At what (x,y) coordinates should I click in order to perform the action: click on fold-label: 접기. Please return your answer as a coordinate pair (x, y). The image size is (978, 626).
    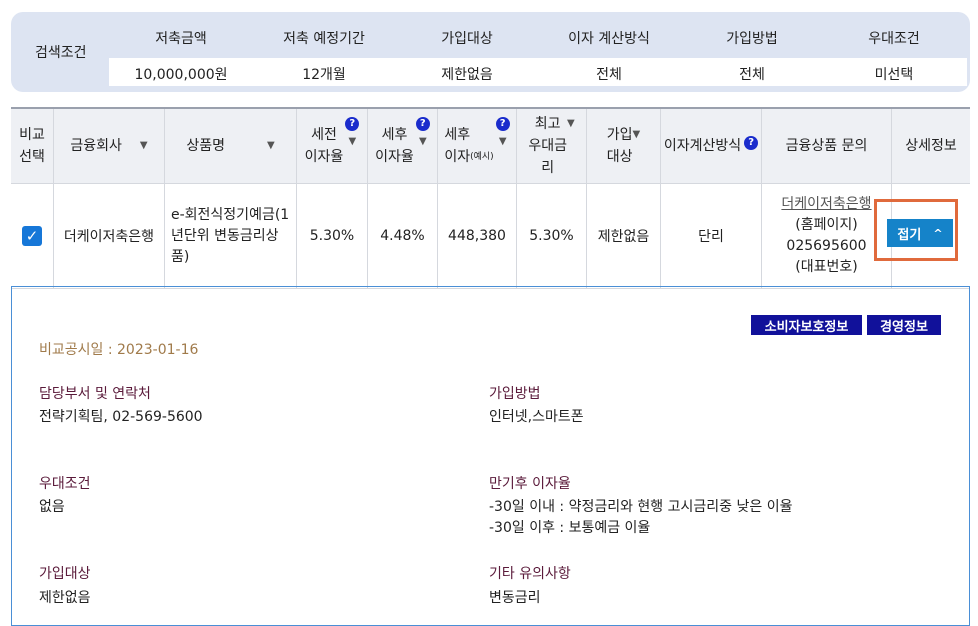
    Looking at the image, I should click on (909, 235).